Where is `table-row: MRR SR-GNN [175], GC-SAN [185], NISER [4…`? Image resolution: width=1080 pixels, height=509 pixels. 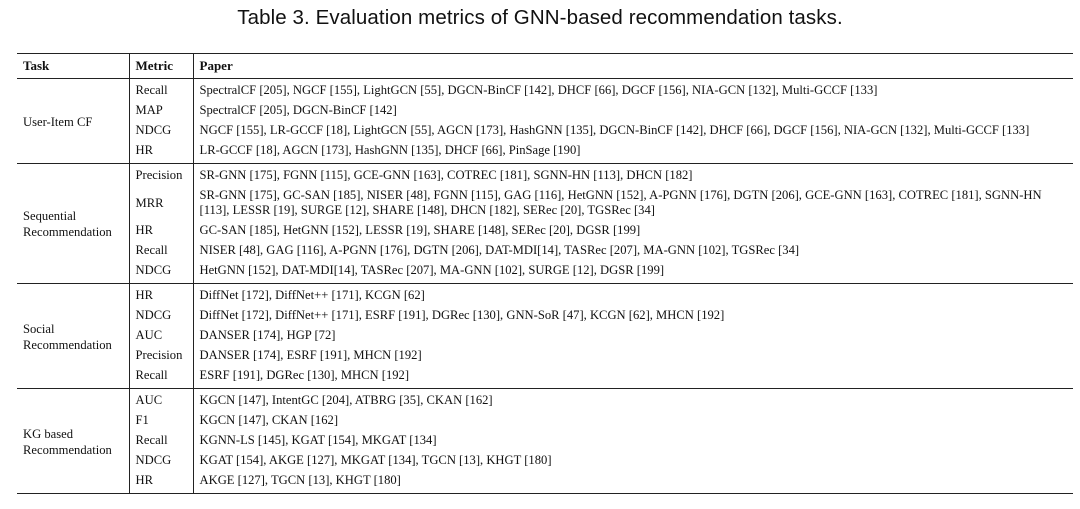 table-row: MRR SR-GNN [175], GC-SAN [185], NISER [4… is located at coordinates (545, 203).